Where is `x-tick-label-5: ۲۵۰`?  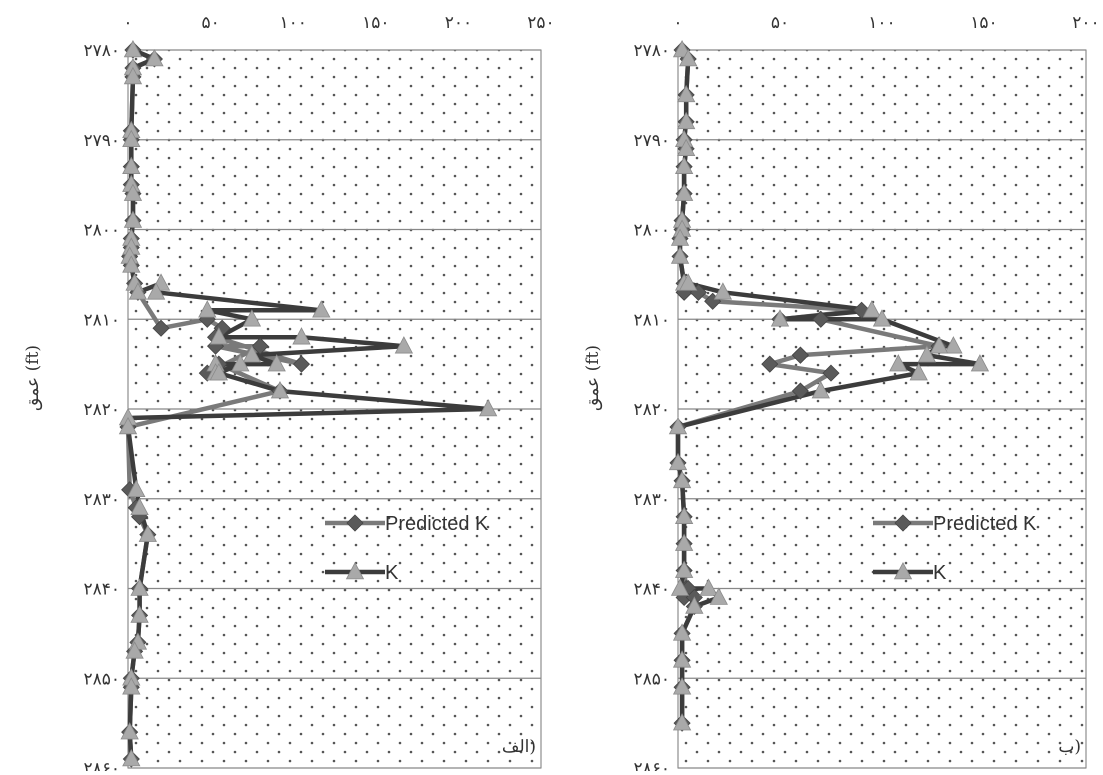
x-tick-label-5: ۲۵۰ is located at coordinates (540, 23).